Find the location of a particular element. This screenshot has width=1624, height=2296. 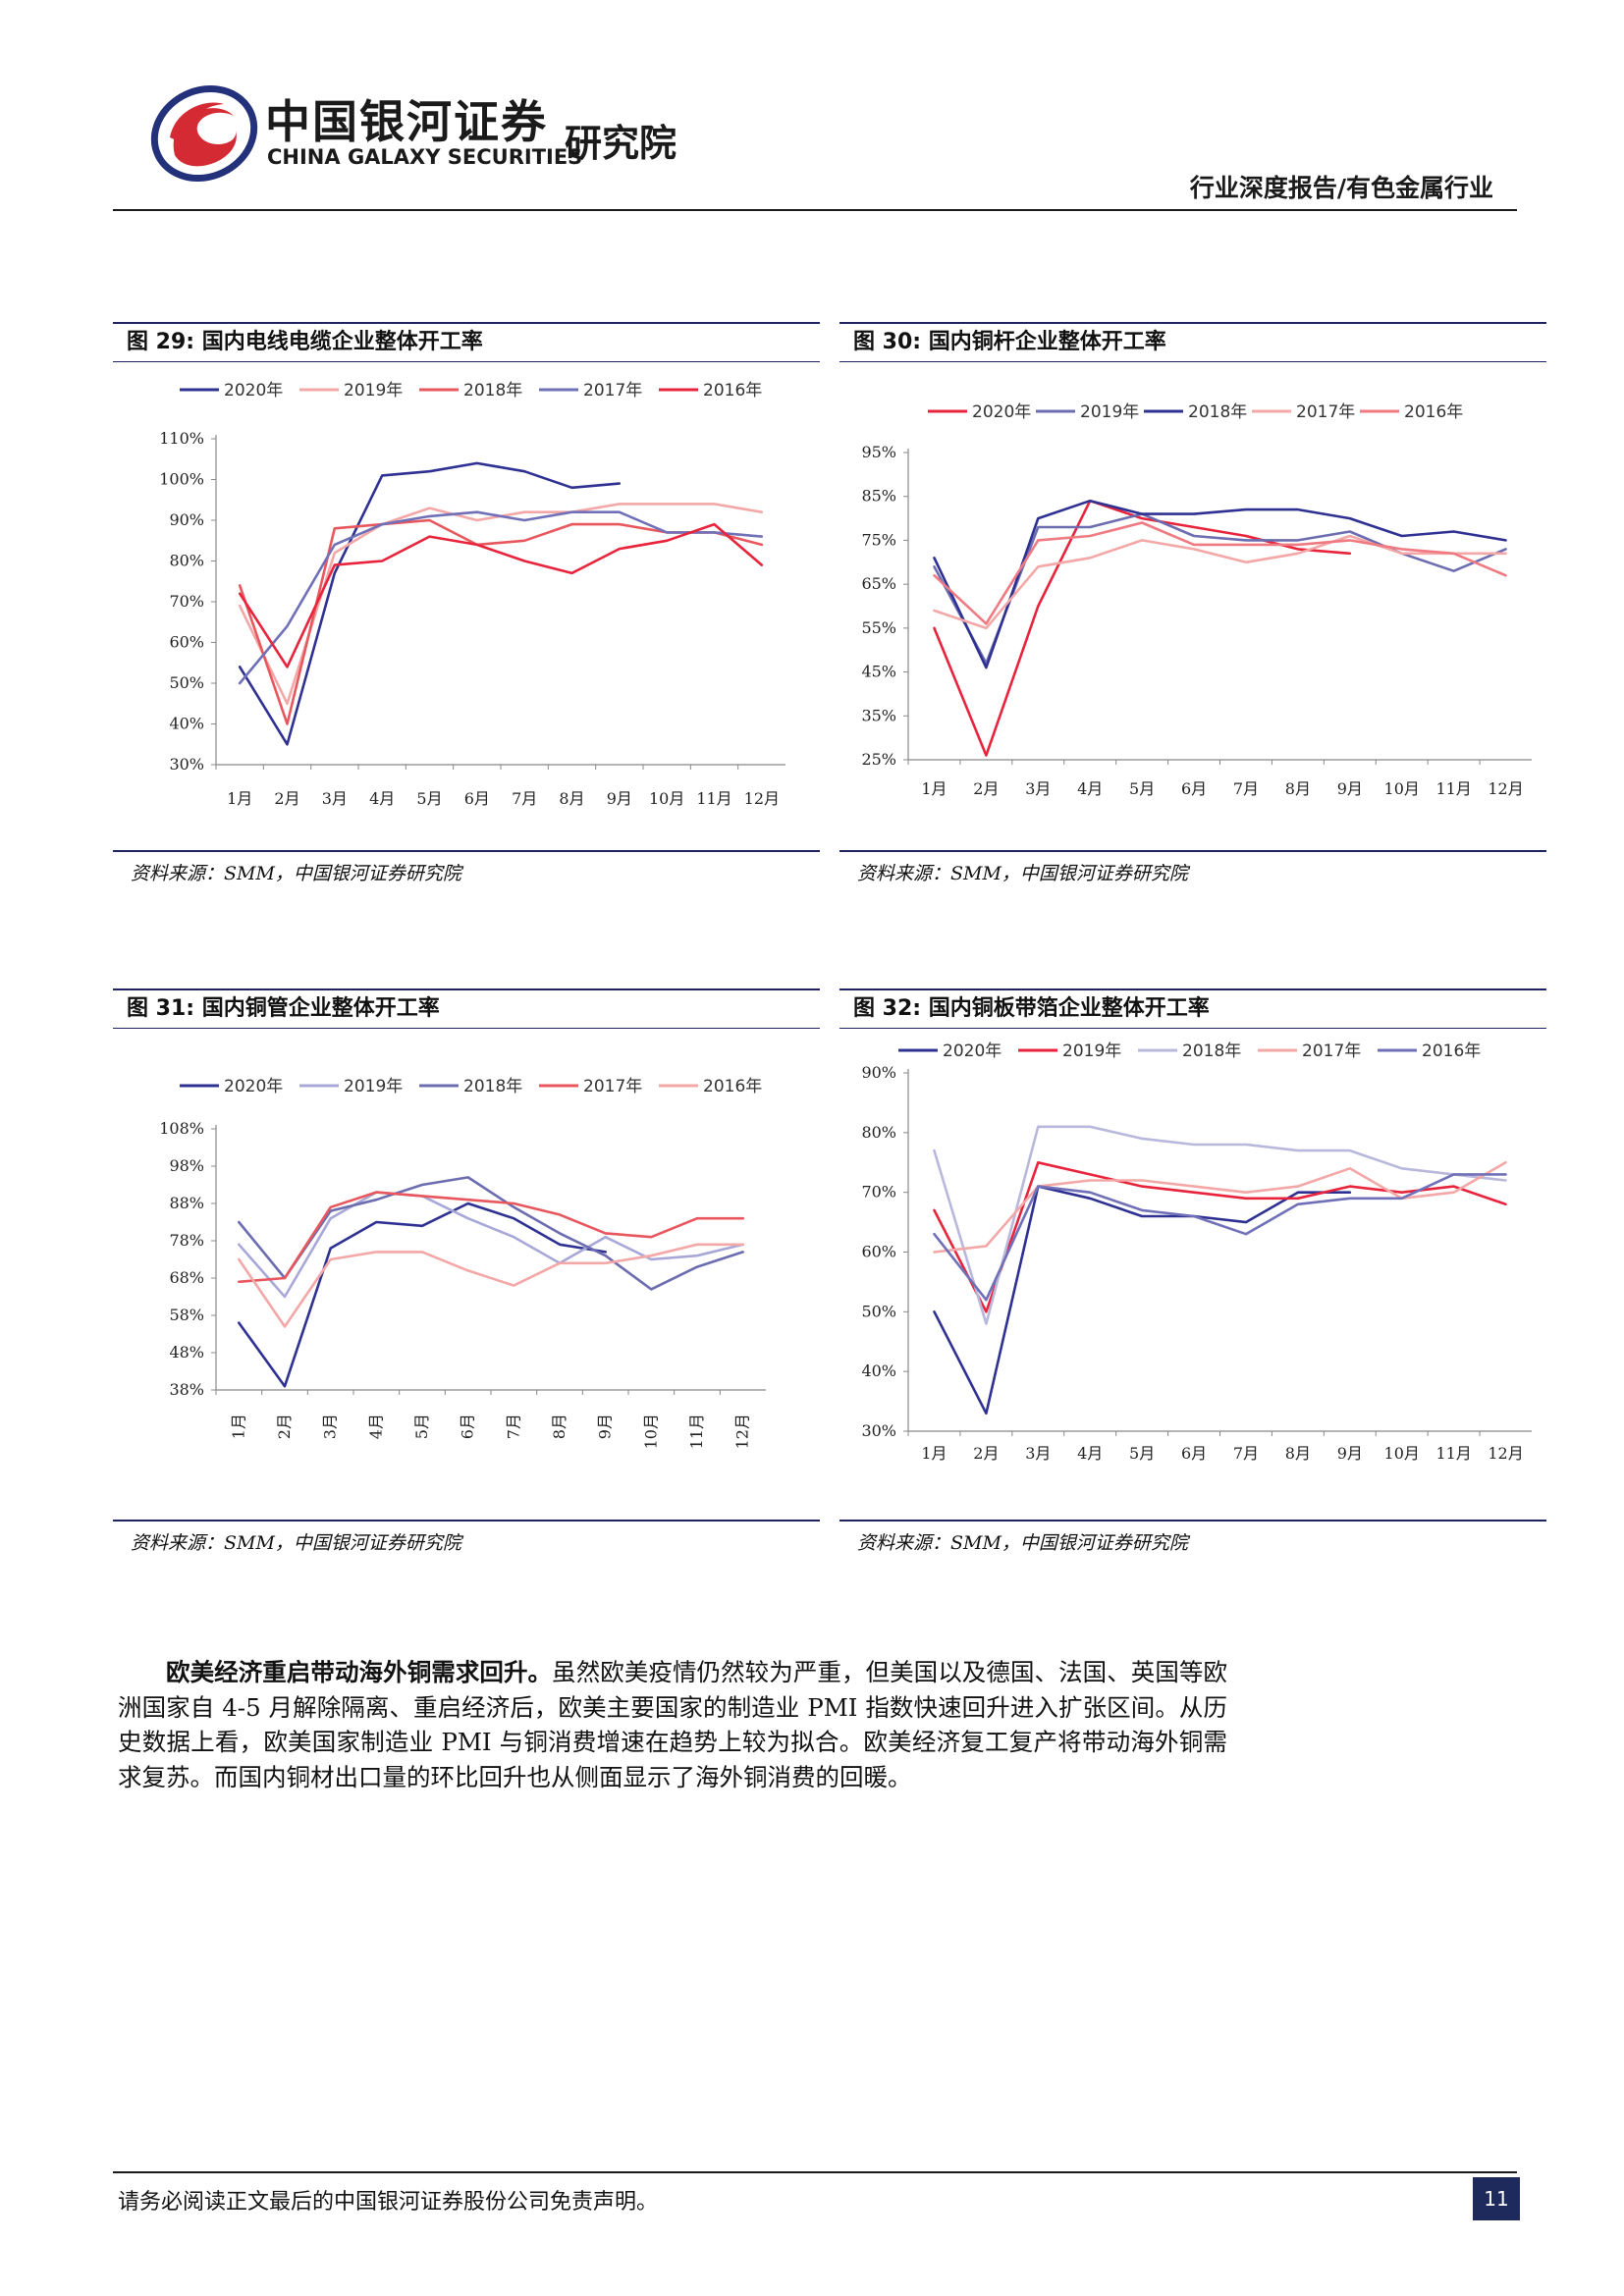

galaxy-logo-icon is located at coordinates (204, 133).